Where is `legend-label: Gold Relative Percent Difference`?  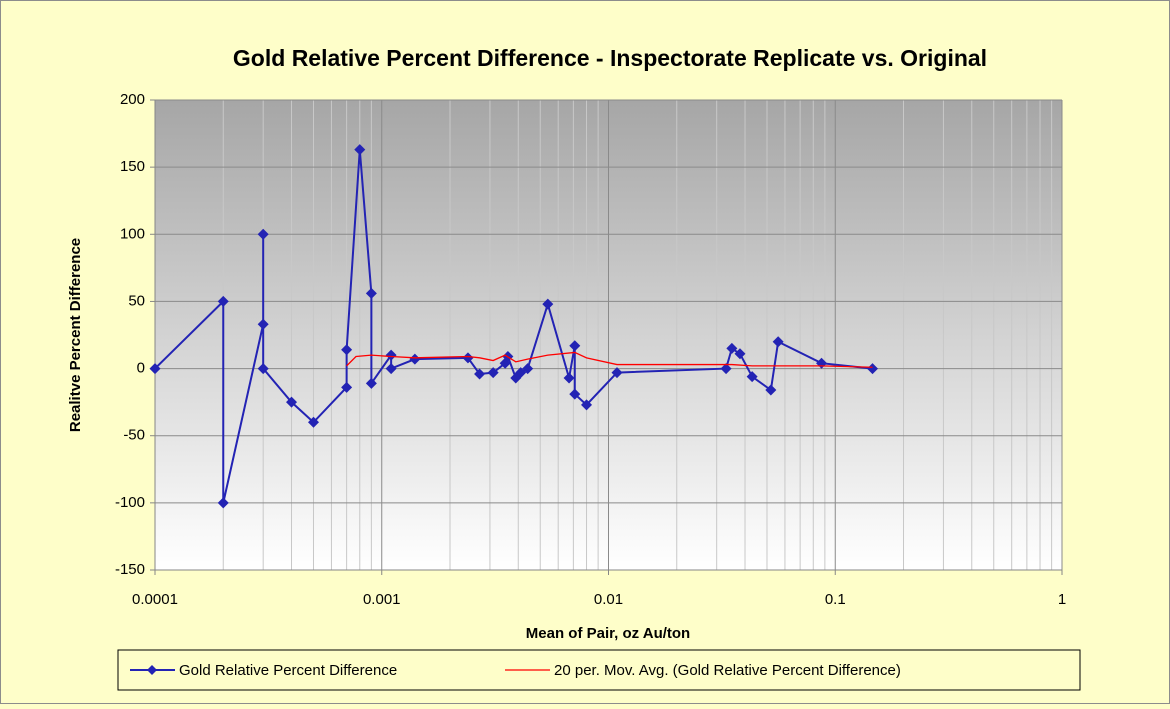
legend-label: Gold Relative Percent Difference is located at coordinates (288, 670).